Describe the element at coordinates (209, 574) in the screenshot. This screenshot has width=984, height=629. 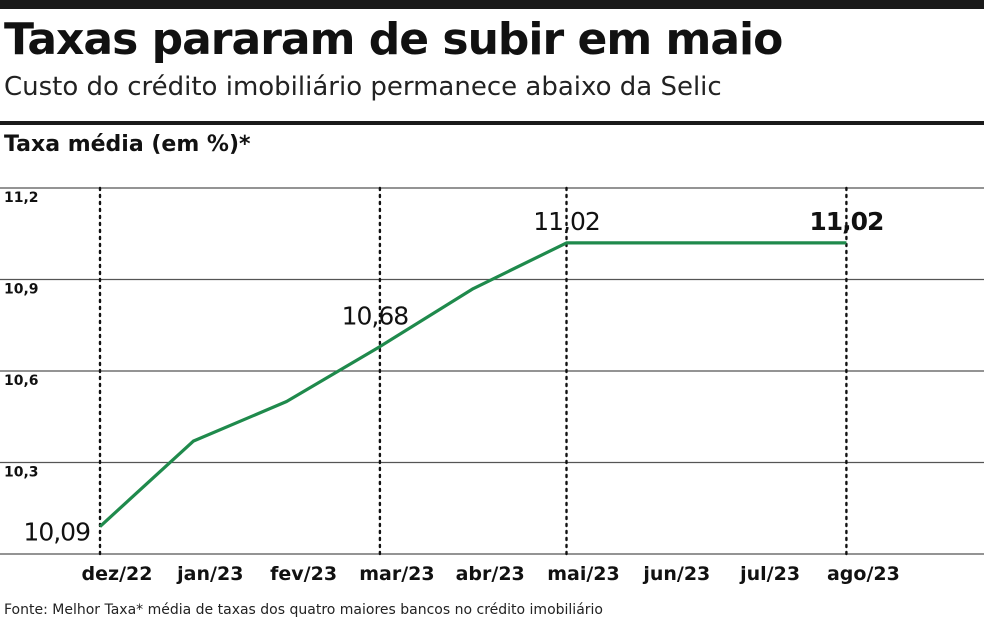
I see `x-tick-label: jan/23` at that location.